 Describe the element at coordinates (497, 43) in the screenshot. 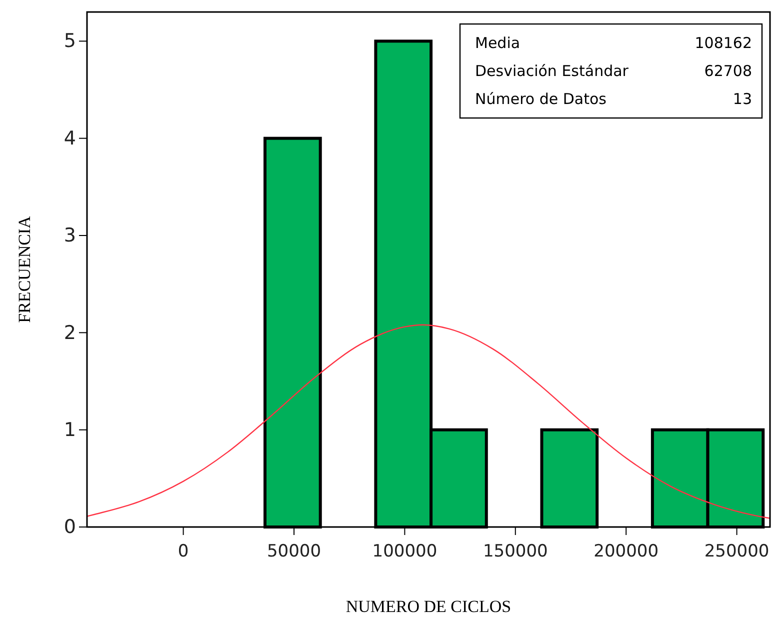

I see `annotation: Media` at that location.